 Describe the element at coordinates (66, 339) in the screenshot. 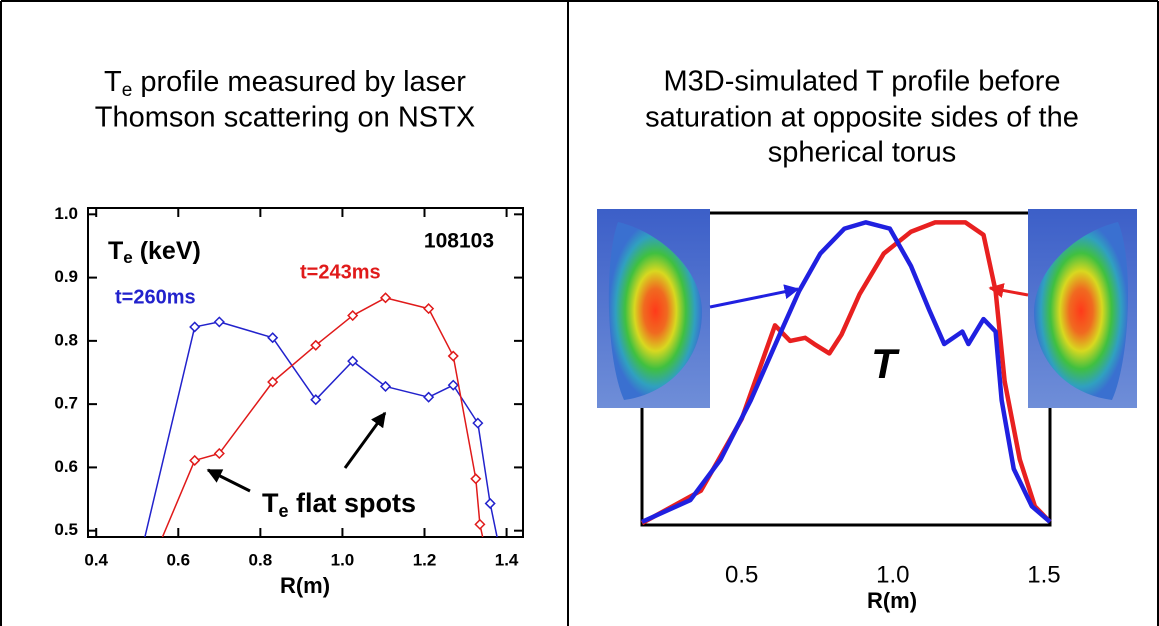

I see `y-tick-label: 0.8` at that location.